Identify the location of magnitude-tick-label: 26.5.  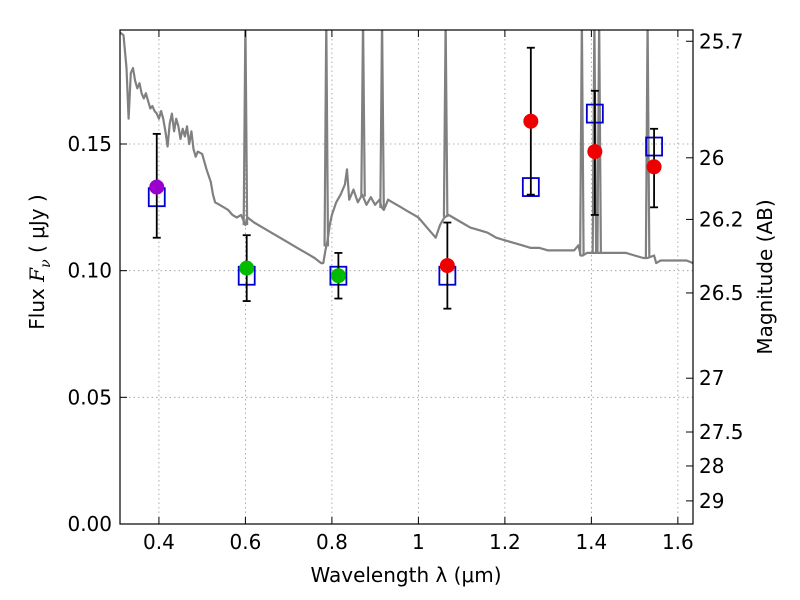
(721, 293).